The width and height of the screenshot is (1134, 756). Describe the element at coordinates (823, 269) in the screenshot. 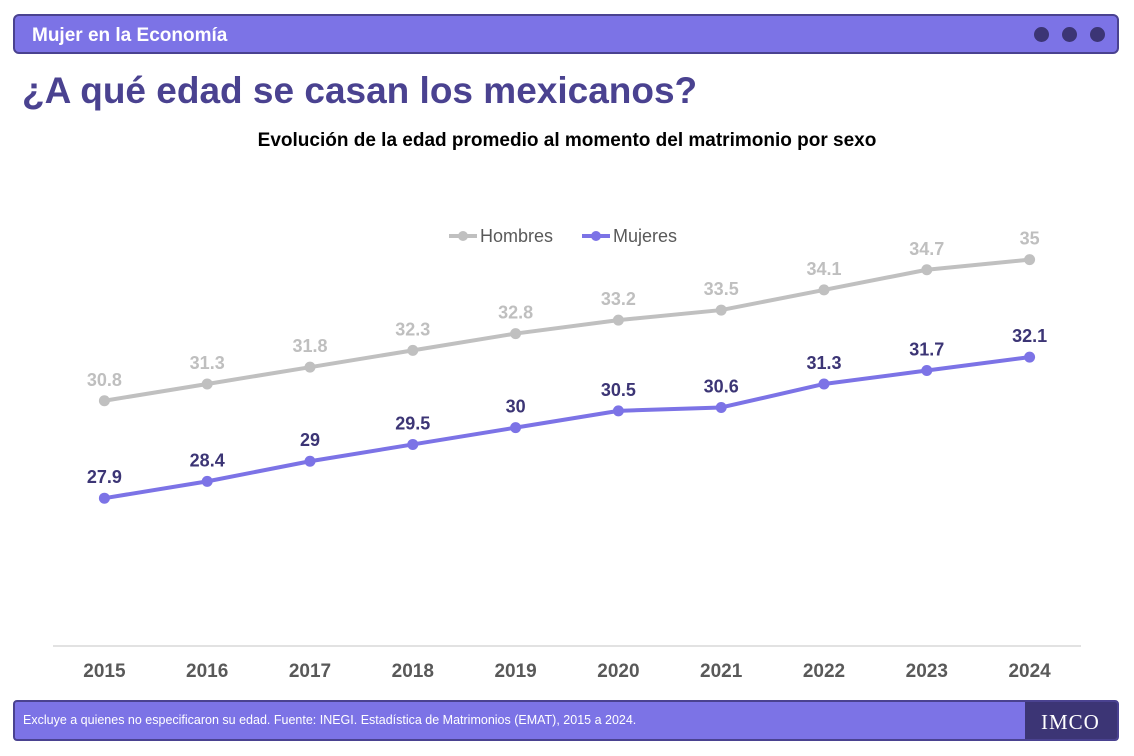

I see `data-label: 34.1` at that location.